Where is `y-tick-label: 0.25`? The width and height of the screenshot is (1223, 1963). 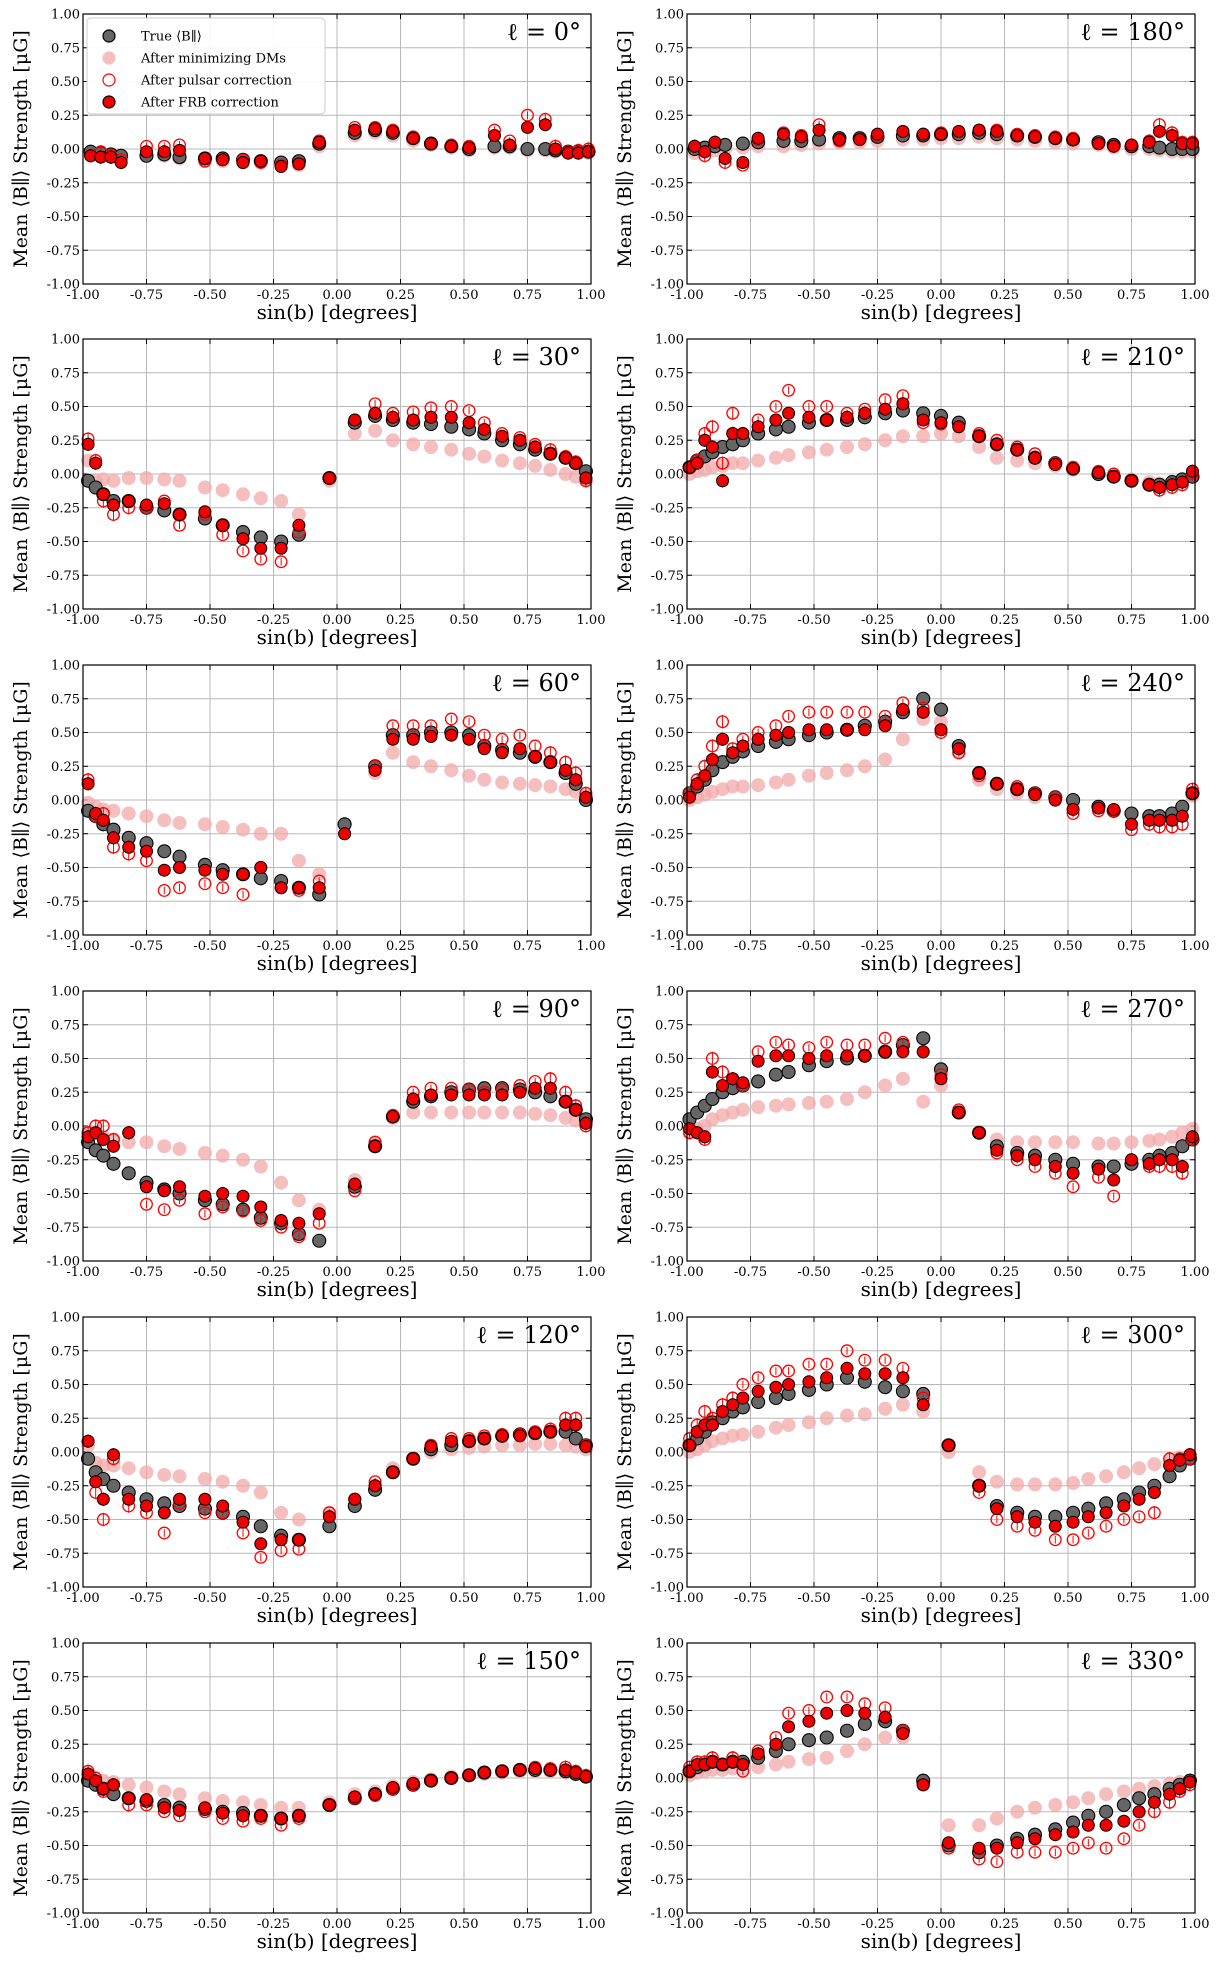
y-tick-label: 0.25 is located at coordinates (65, 1093).